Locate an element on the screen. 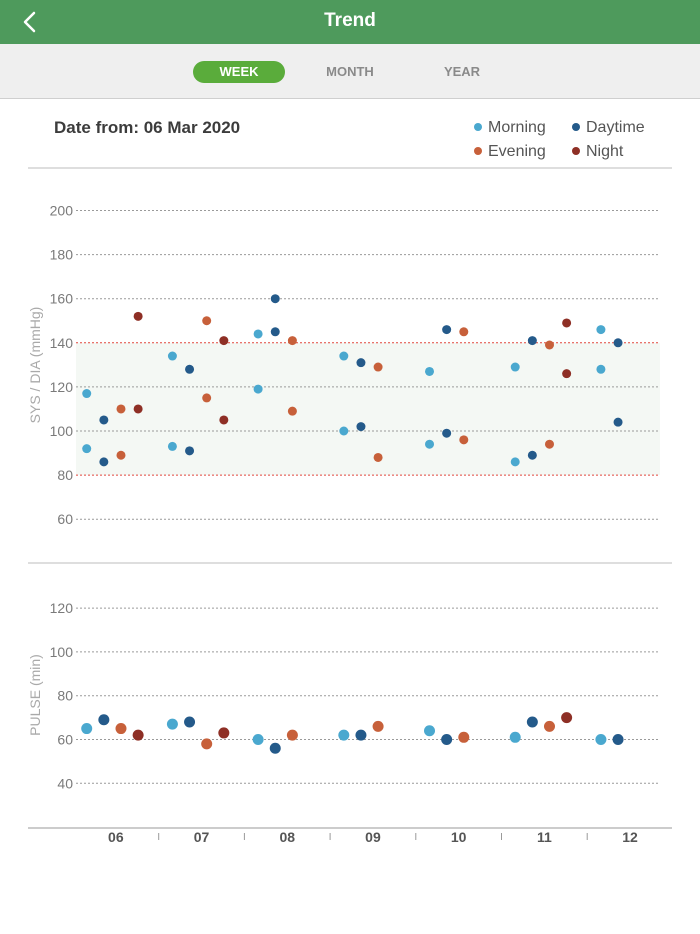  legend-morning-dot-icon is located at coordinates (478, 126).